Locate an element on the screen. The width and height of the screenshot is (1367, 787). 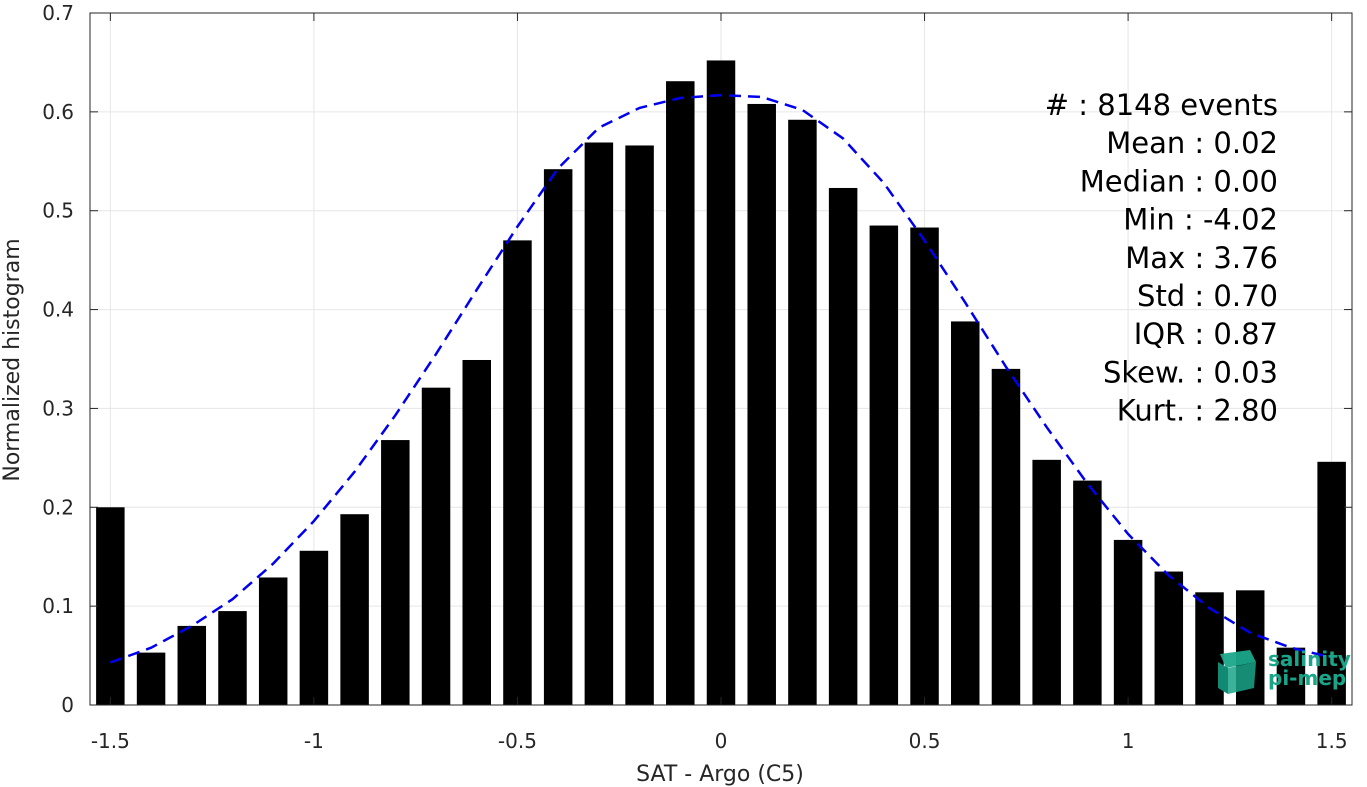
y-tick-label: 0.4 is located at coordinates (58, 310).